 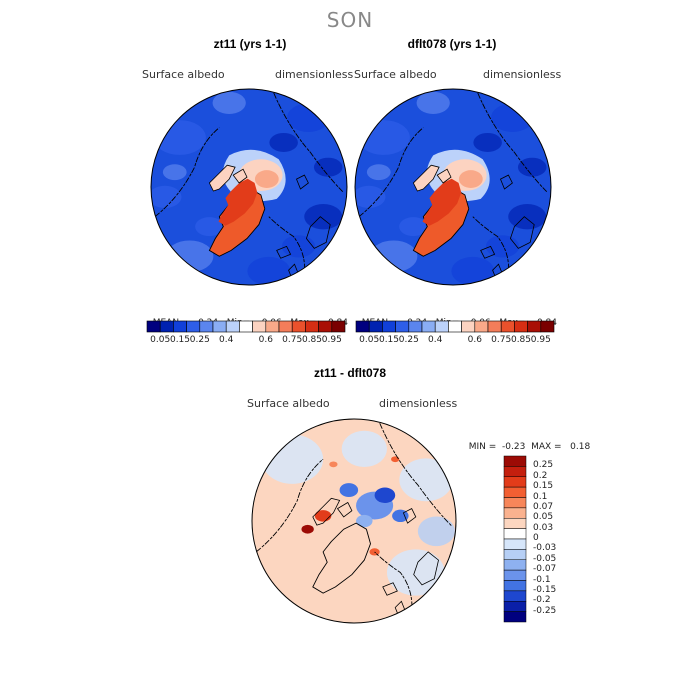 I want to click on panel-1-title: zt11 (yrs 1-1), so click(x=250, y=44).